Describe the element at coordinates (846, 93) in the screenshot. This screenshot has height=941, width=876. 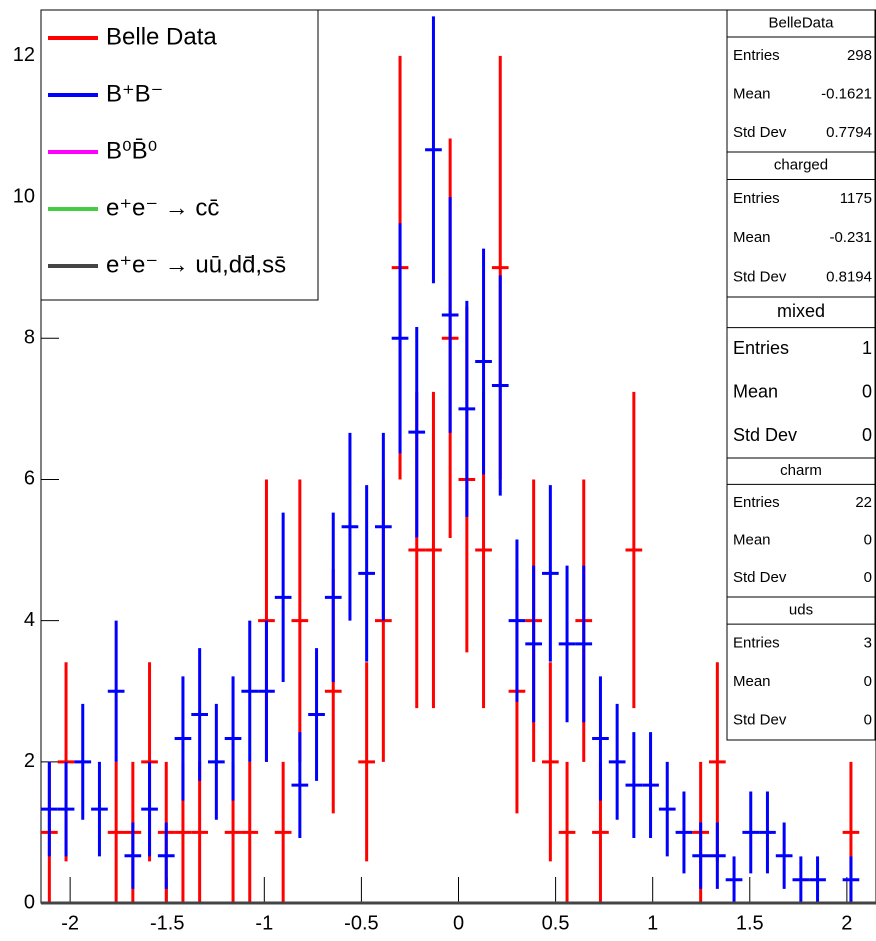
I see `stats-value: -0.1621` at that location.